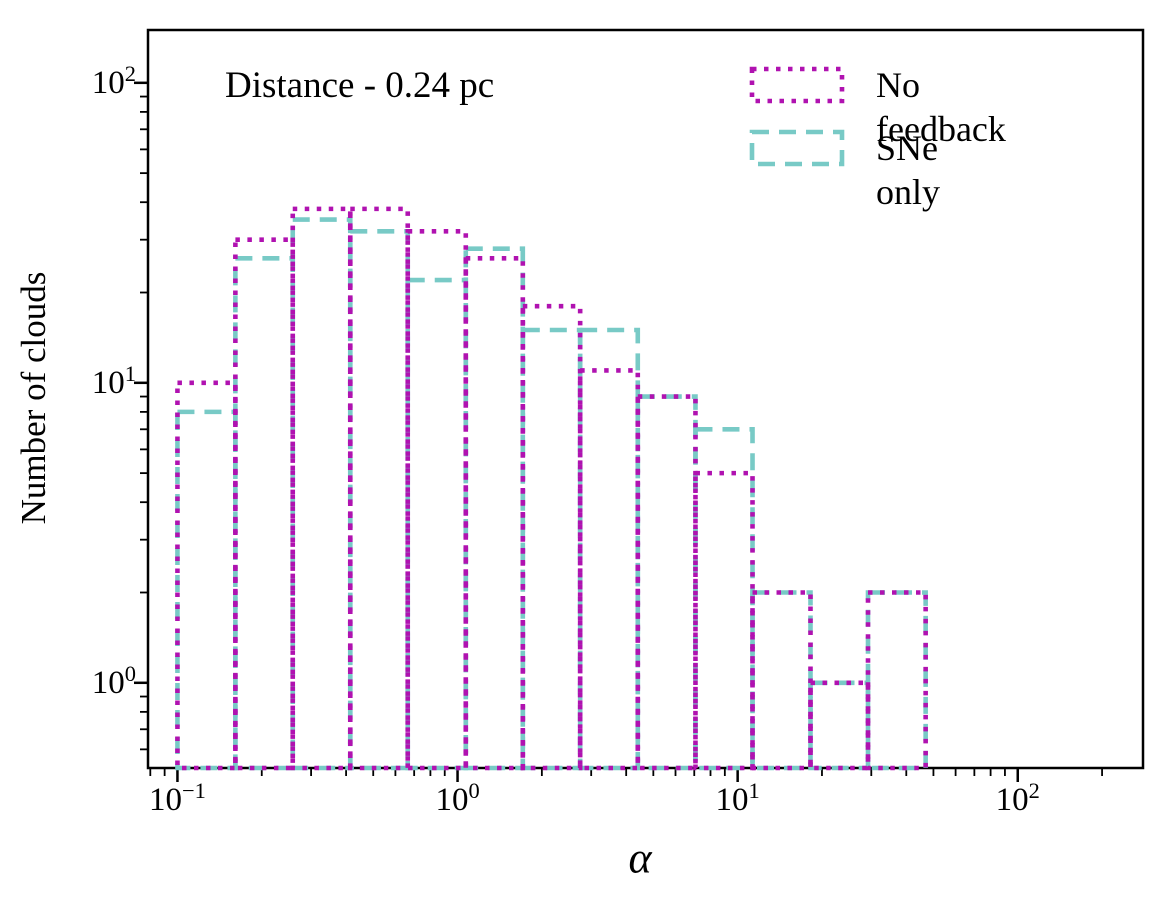  I want to click on y-tick-label-1e2: 10², so click(113, 80).